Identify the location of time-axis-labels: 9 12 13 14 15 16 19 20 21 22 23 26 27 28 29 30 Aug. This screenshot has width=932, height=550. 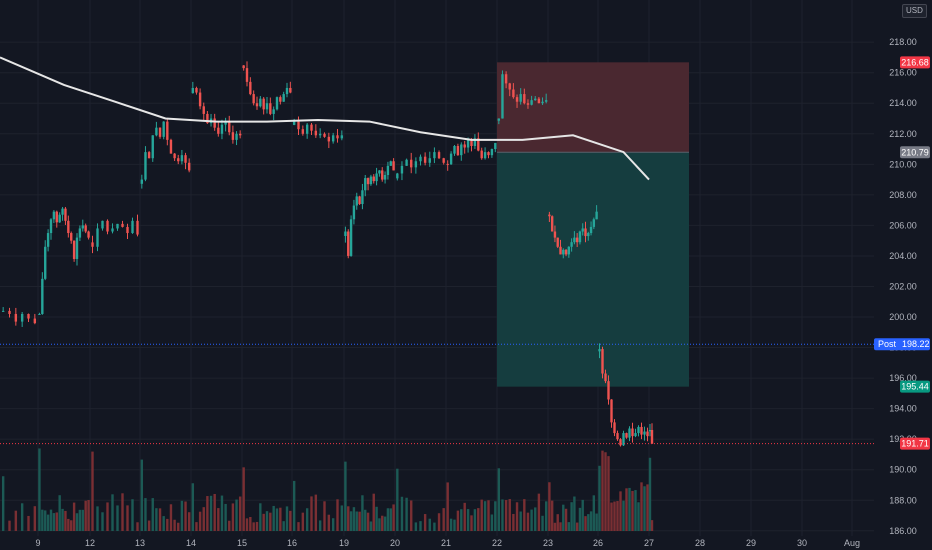
(447, 543).